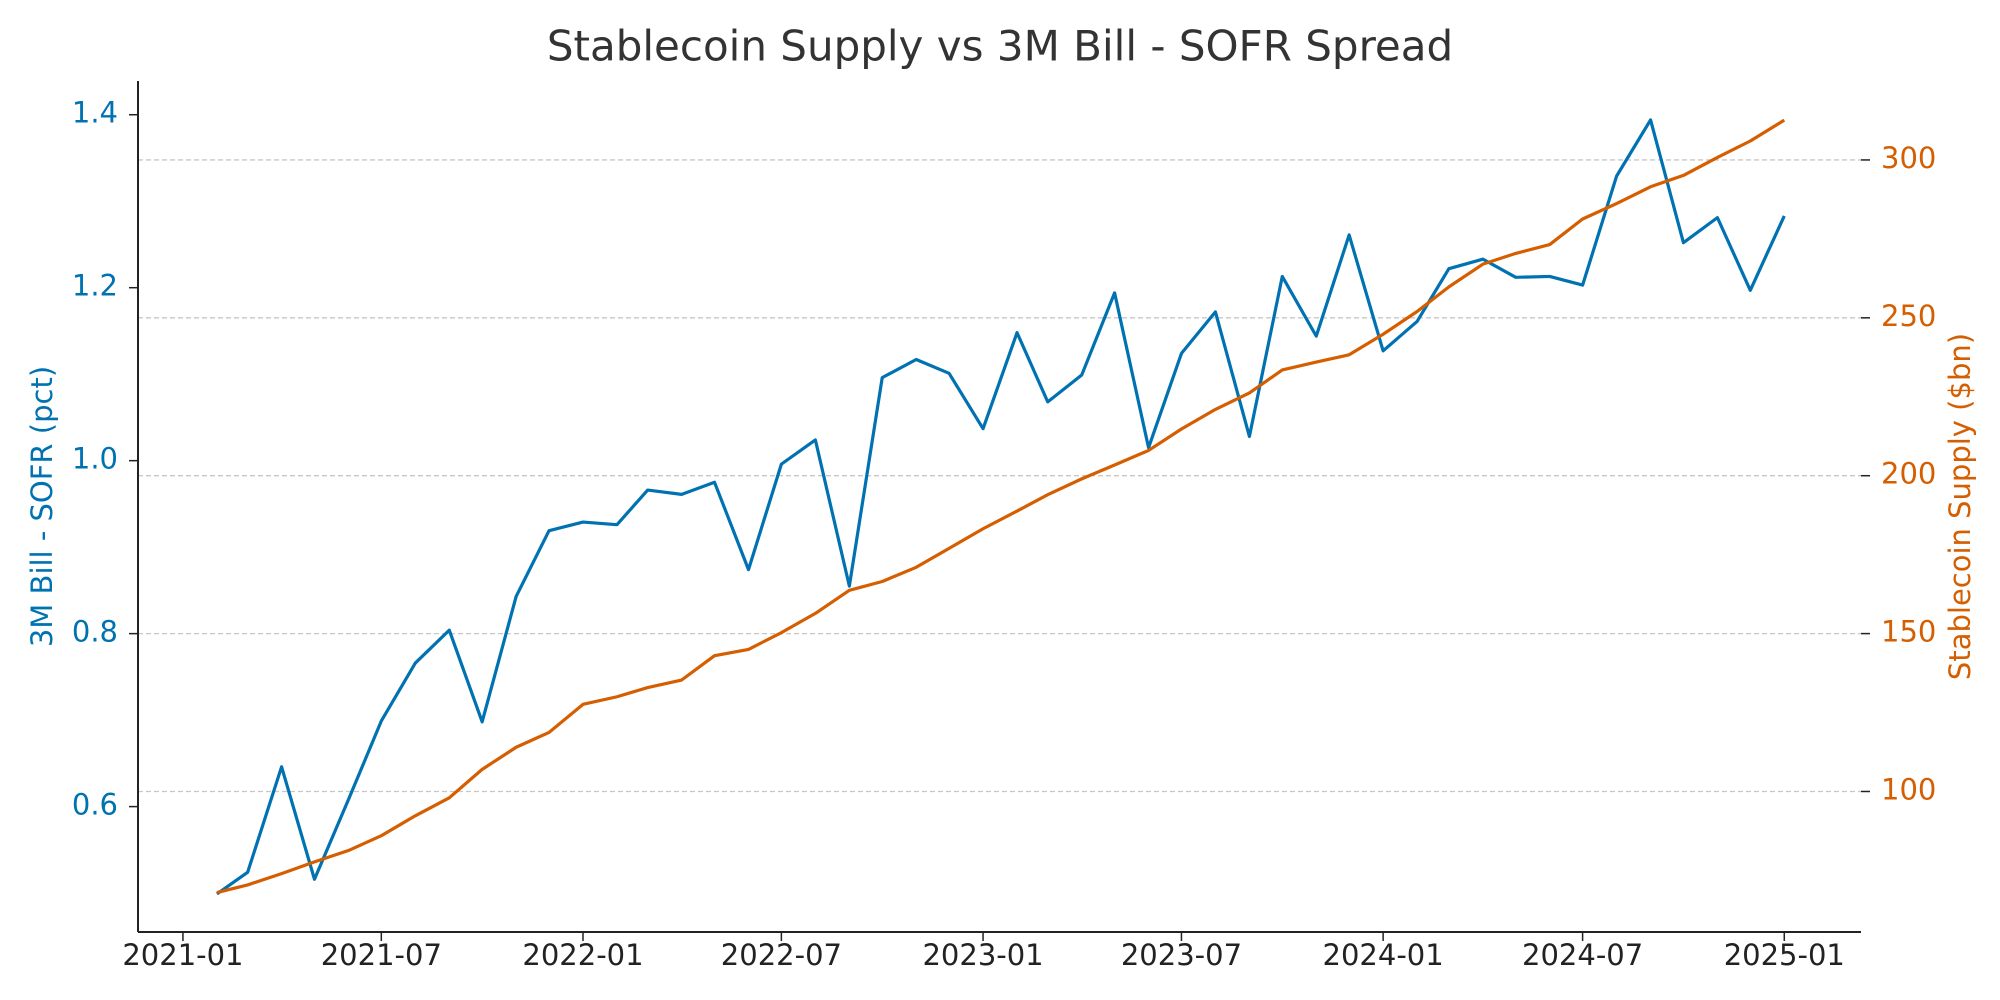  What do you see at coordinates (1383, 955) in the screenshot?
I see `x-tick-label: 2024-01` at bounding box center [1383, 955].